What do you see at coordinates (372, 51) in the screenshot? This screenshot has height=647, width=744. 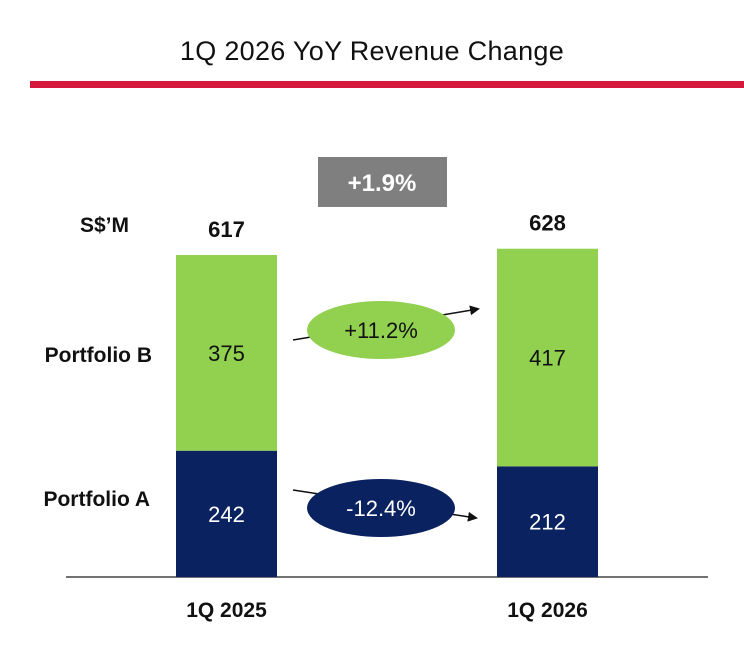 I see `chart-title: 1Q 2026 YoY Revenue Change` at bounding box center [372, 51].